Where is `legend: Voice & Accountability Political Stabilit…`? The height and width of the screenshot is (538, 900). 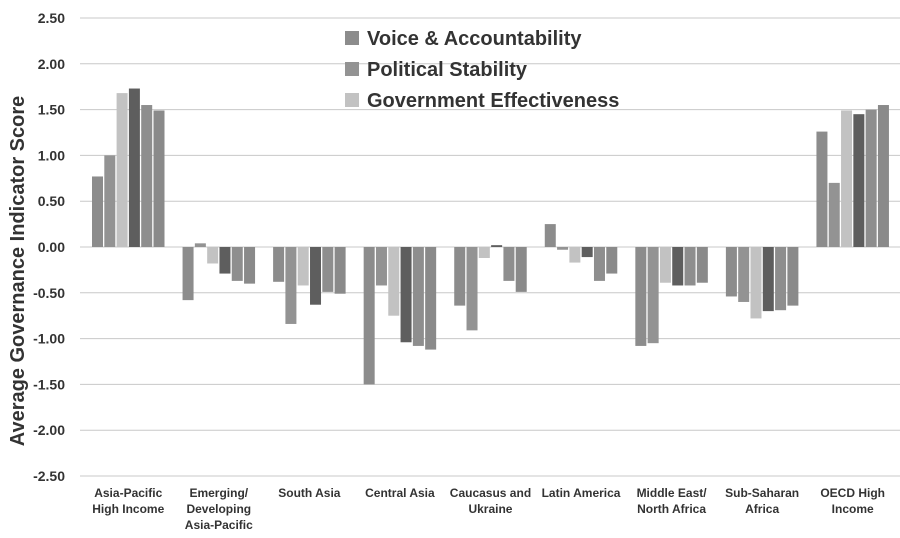 legend: Voice & Accountability Political Stabilit… is located at coordinates (482, 70).